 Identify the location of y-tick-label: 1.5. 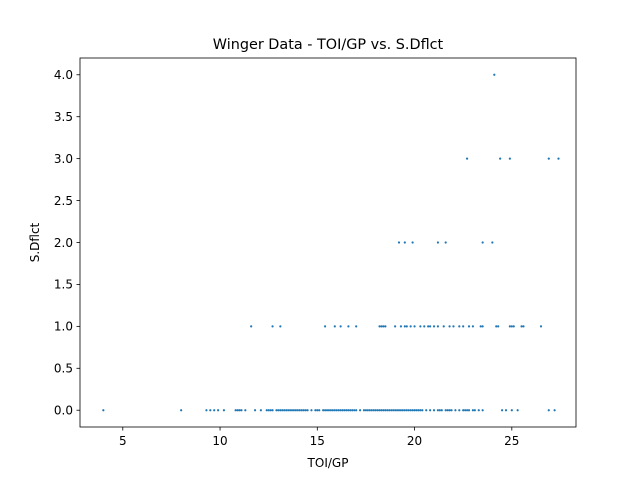
(63, 285).